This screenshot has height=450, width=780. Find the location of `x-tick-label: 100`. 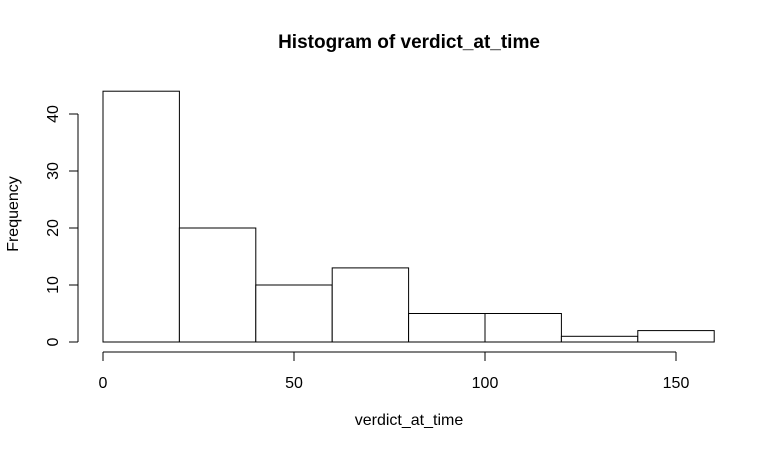

x-tick-label: 100 is located at coordinates (485, 383).